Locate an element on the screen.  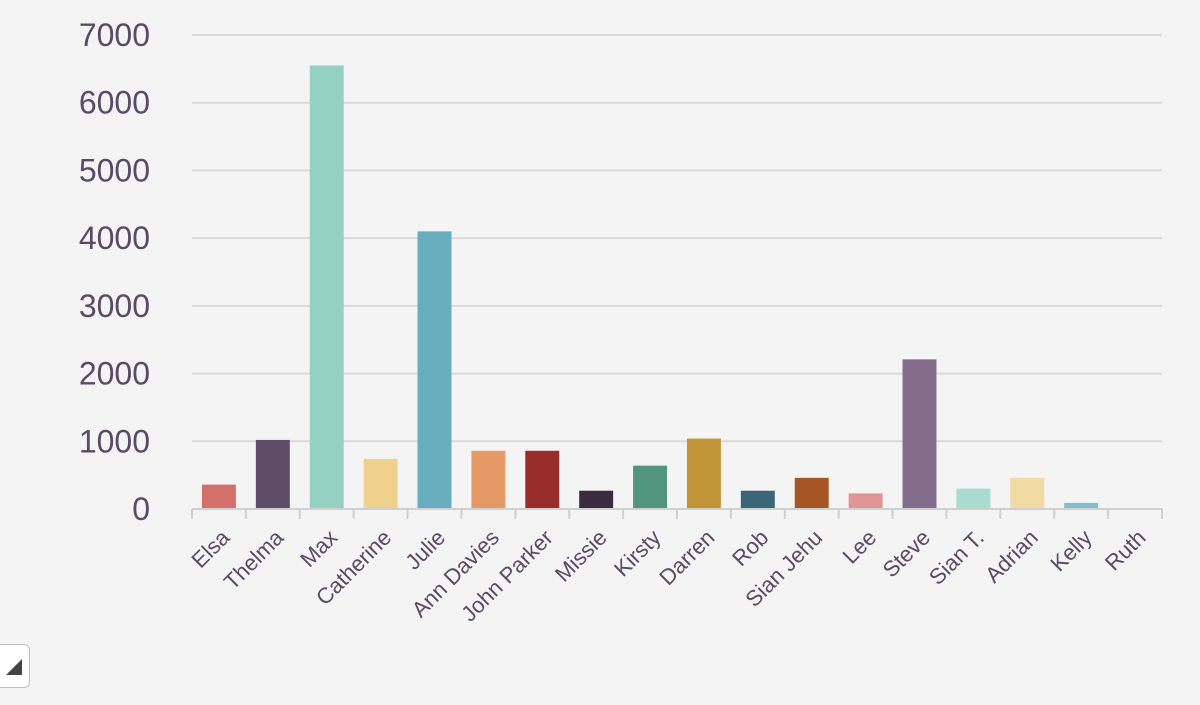
y-tick-label: 0 is located at coordinates (141, 509).